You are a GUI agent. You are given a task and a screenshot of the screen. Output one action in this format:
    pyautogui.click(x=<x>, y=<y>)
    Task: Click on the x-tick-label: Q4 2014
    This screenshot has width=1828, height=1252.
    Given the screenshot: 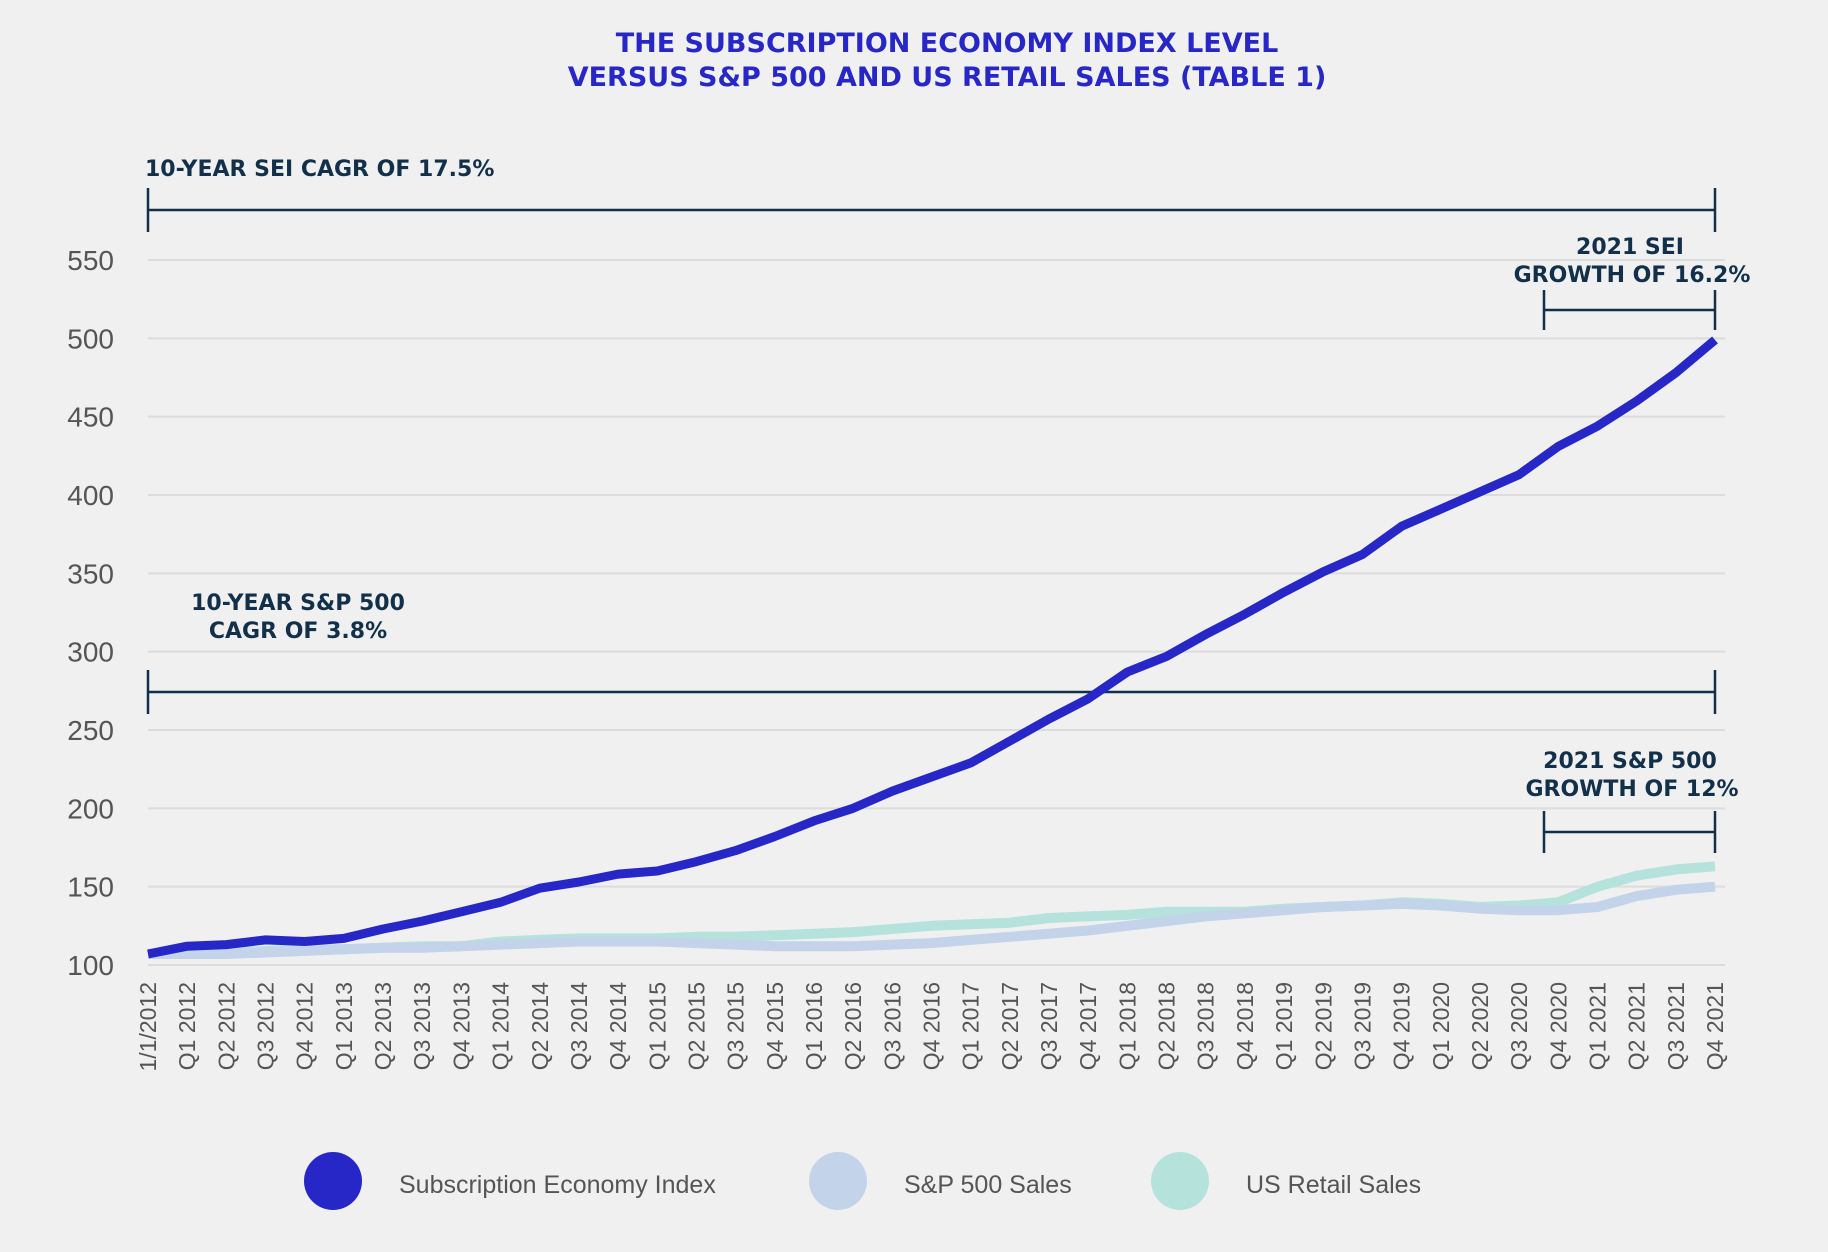 What is the action you would take?
    pyautogui.click(x=618, y=1026)
    